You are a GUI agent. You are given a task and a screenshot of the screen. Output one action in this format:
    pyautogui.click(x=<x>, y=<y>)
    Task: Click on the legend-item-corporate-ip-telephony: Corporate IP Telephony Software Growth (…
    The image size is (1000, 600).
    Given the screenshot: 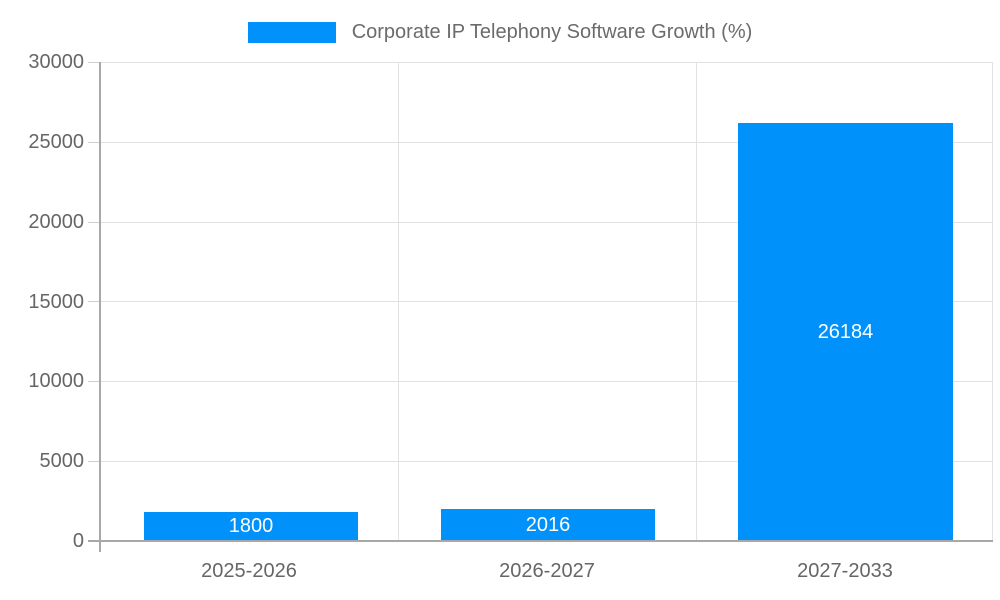 What is the action you would take?
    pyautogui.click(x=500, y=32)
    